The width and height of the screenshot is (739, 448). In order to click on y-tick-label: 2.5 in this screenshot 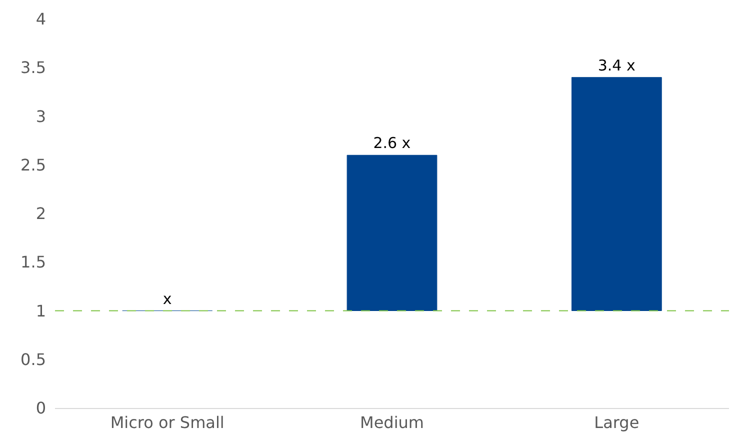, I will do `click(33, 164)`.